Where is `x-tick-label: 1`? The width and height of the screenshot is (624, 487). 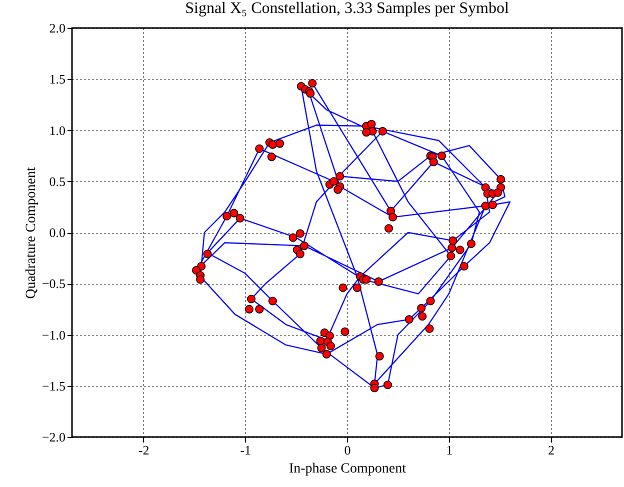
x-tick-label: 1 is located at coordinates (449, 450).